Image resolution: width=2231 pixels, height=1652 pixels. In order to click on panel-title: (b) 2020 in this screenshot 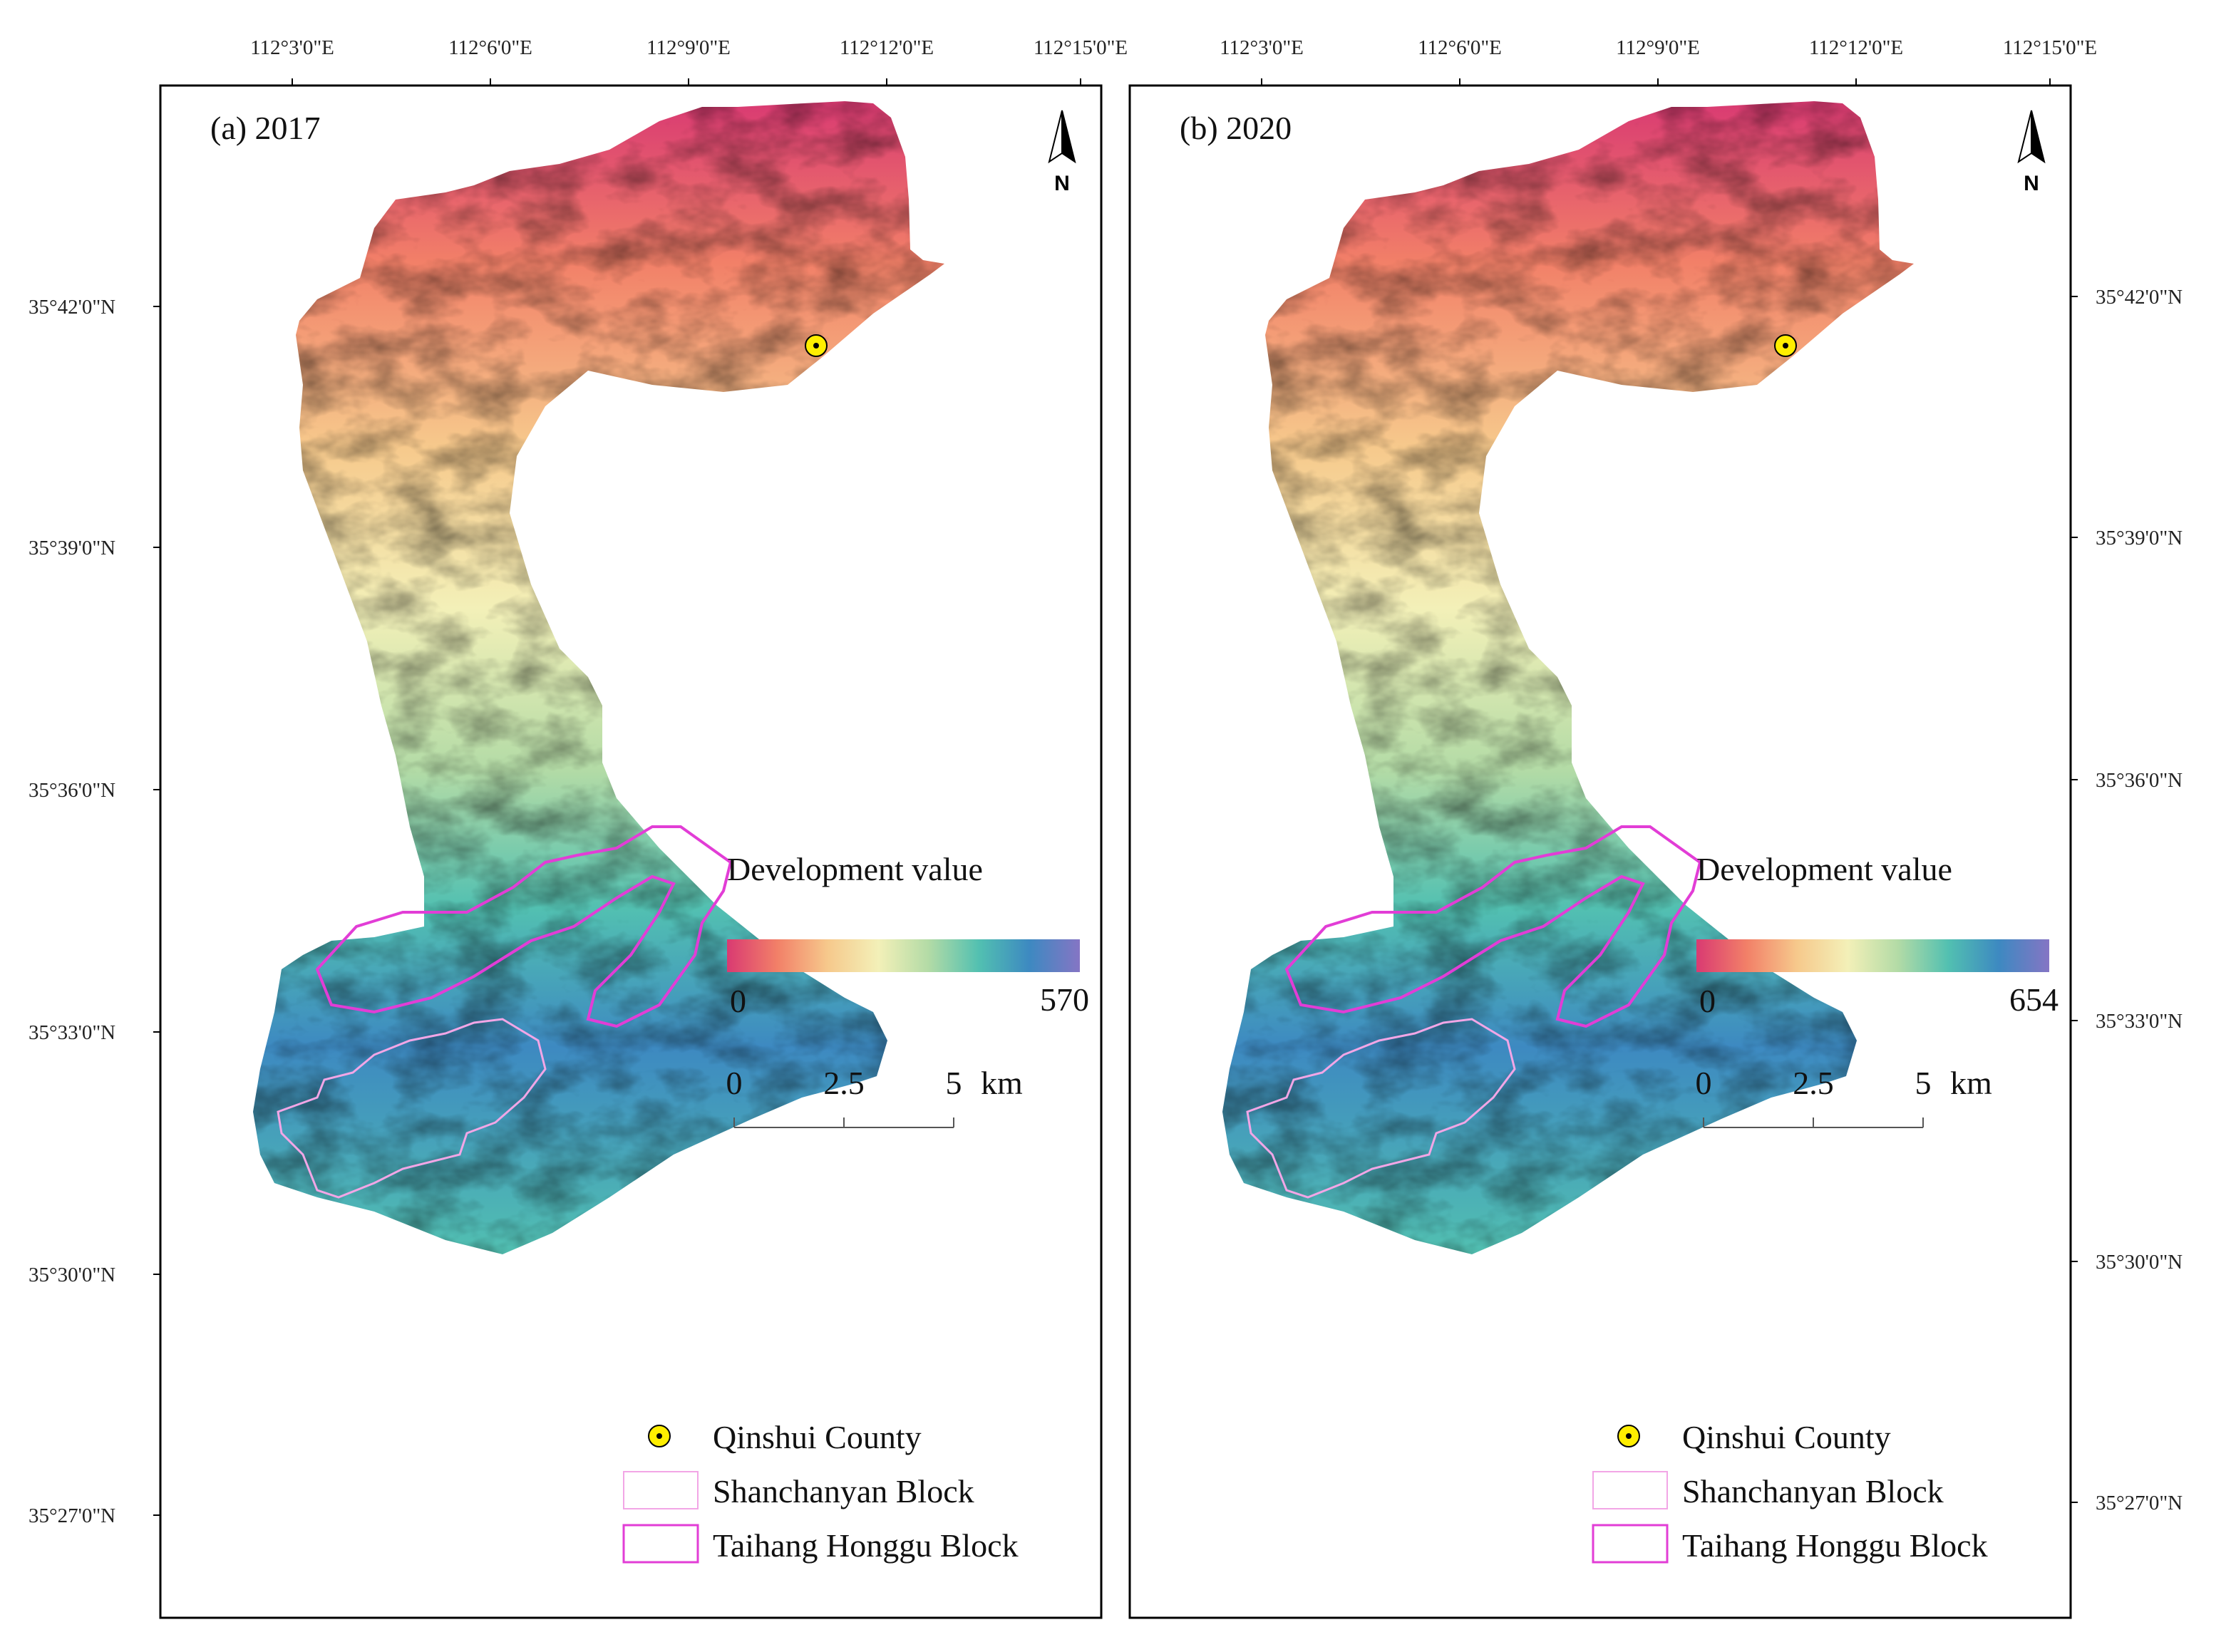, I will do `click(1236, 128)`.